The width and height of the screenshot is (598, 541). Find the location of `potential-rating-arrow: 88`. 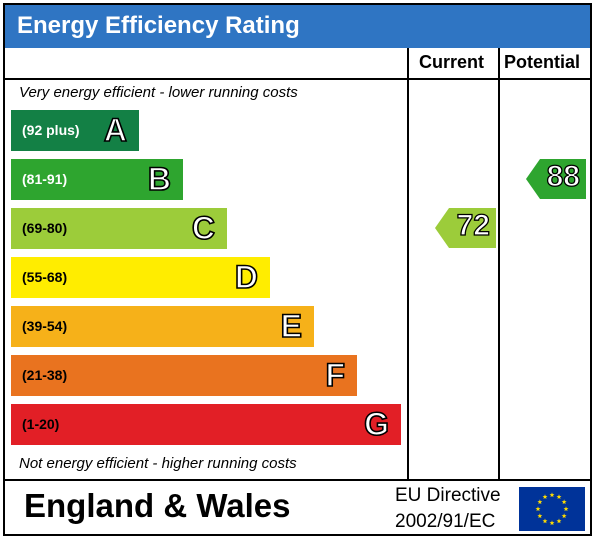

potential-rating-arrow: 88 is located at coordinates (556, 179).